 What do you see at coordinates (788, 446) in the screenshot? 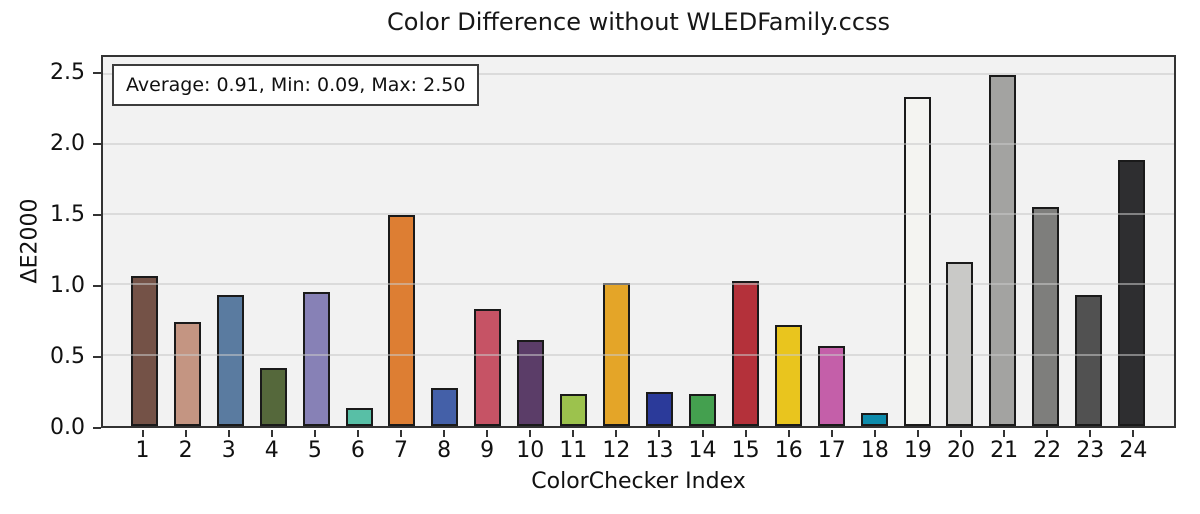
I see `x-tick-16: 16` at bounding box center [788, 446].